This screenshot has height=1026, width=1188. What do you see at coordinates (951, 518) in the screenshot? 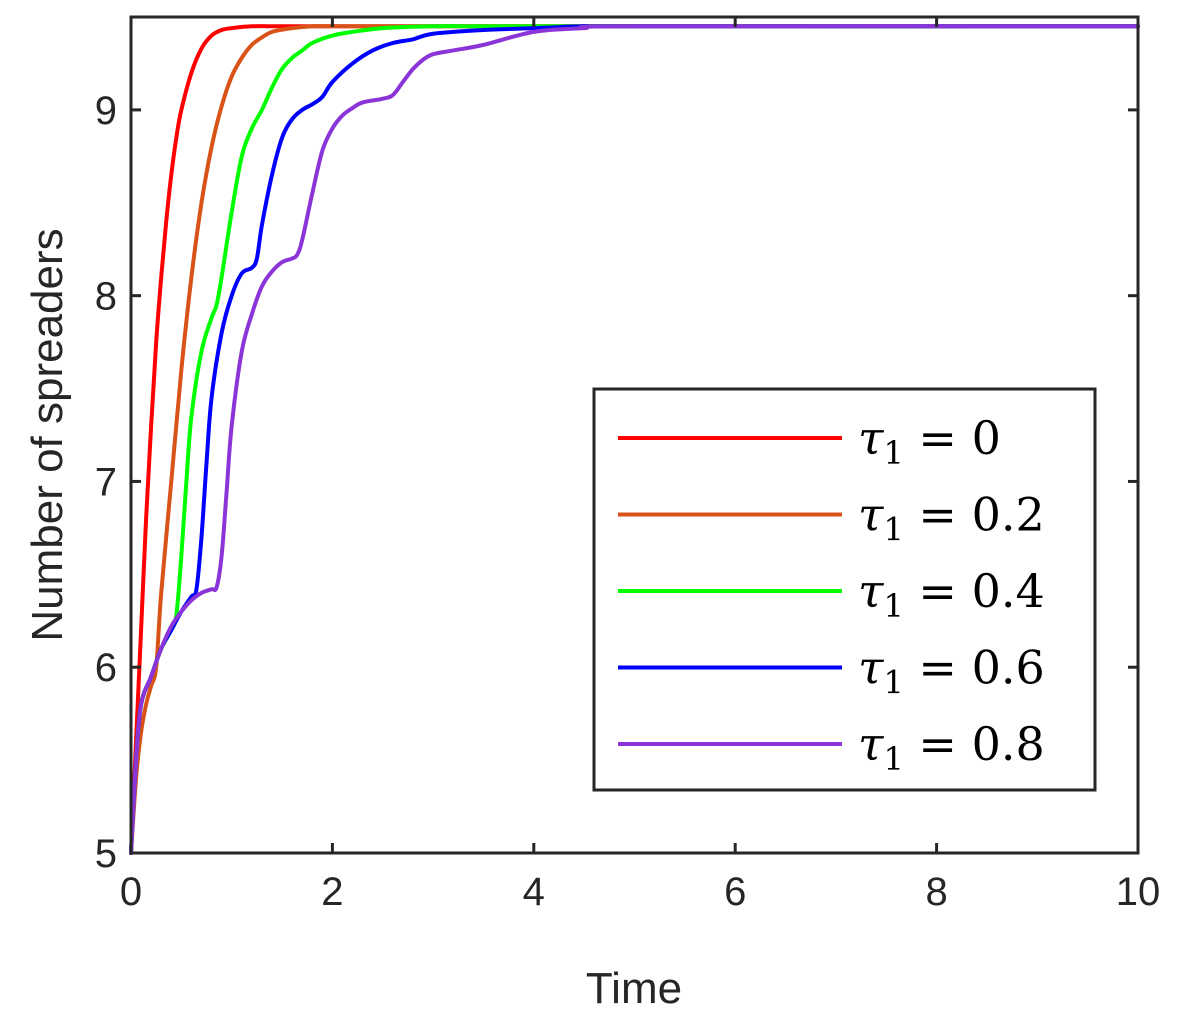
I see `legend-label-2: τ1 = 0.2` at bounding box center [951, 518].